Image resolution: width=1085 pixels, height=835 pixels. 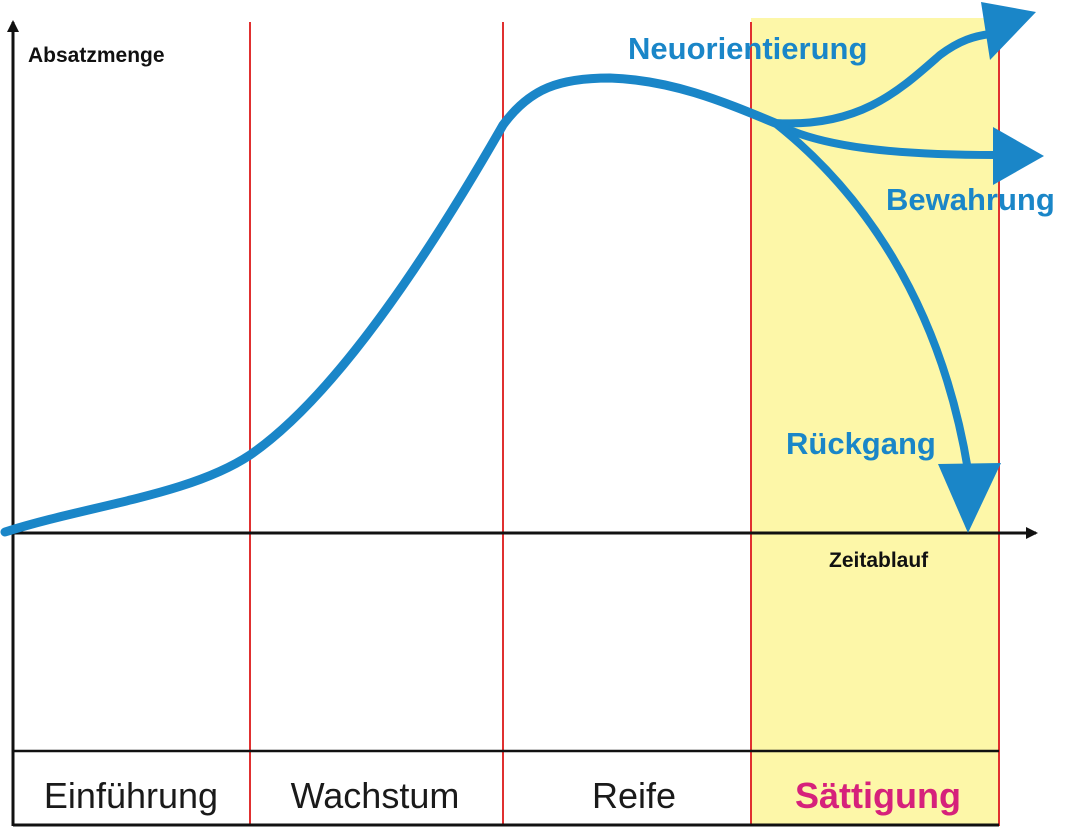 I want to click on phase-label-saettigung: Sättigung, so click(x=878, y=795).